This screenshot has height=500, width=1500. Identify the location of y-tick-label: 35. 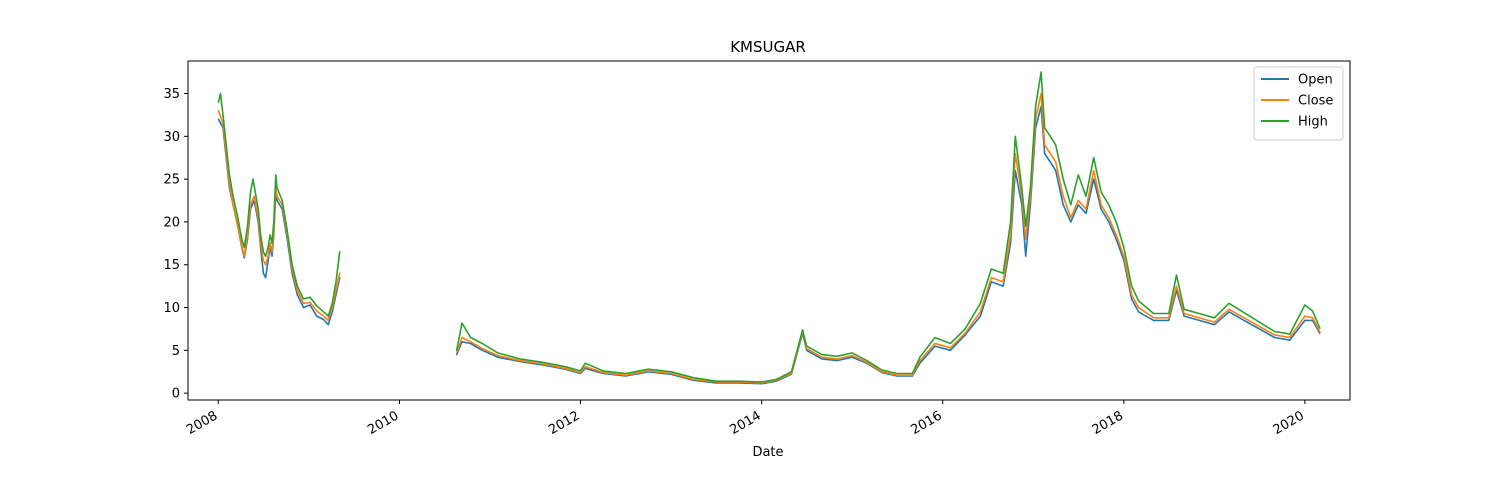
(171, 94).